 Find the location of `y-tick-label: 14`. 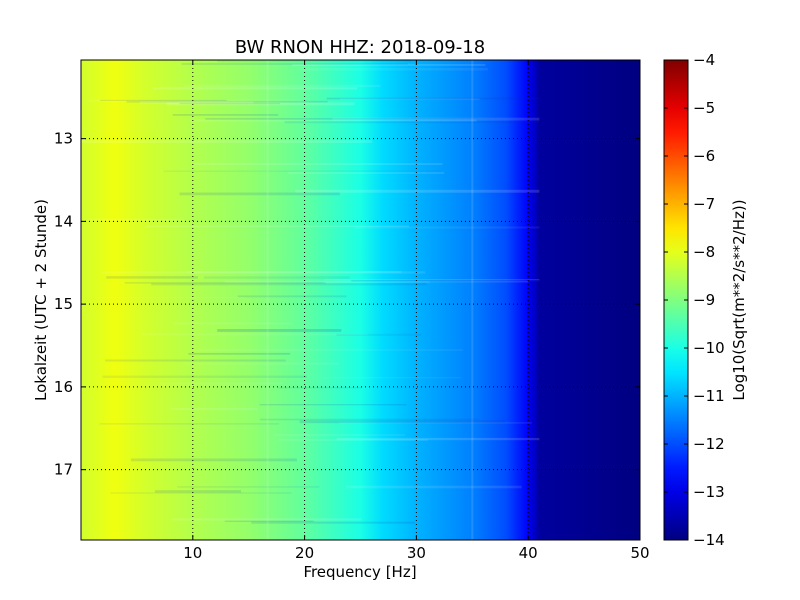

y-tick-label: 14 is located at coordinates (63, 221).